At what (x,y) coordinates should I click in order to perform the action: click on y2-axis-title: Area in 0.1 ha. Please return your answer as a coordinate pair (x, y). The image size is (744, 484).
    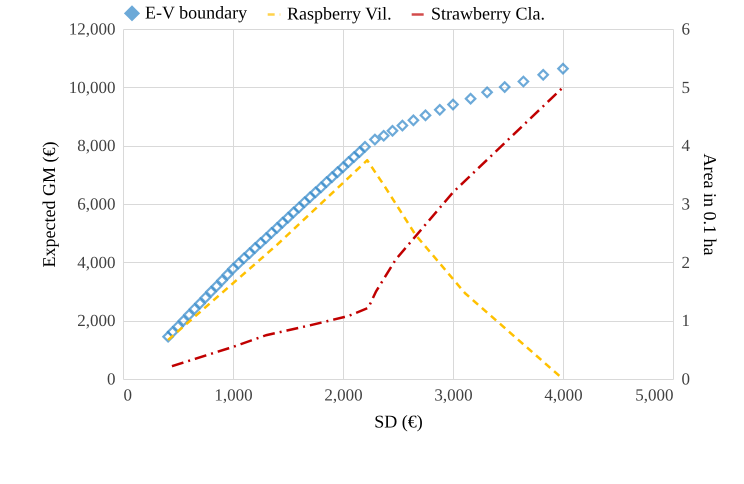
    Looking at the image, I should click on (710, 205).